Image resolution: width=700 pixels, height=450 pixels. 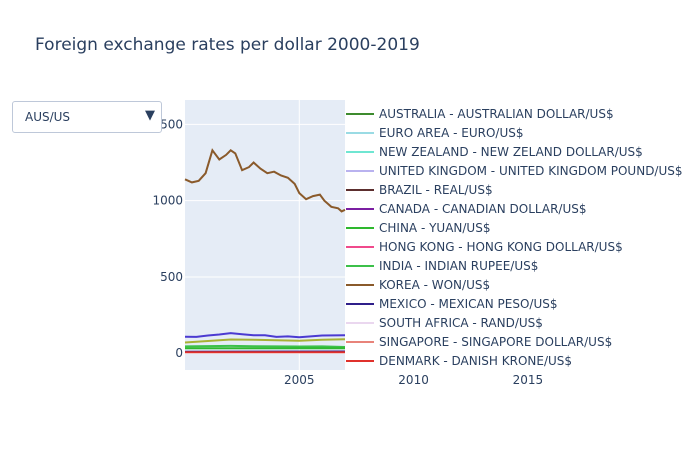 I want to click on plot-background, so click(x=265, y=235).